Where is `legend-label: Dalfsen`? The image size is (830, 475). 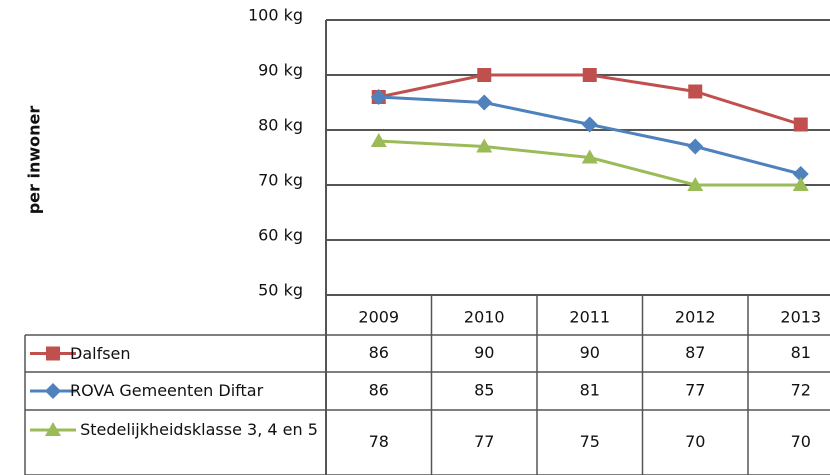 legend-label: Dalfsen is located at coordinates (100, 353).